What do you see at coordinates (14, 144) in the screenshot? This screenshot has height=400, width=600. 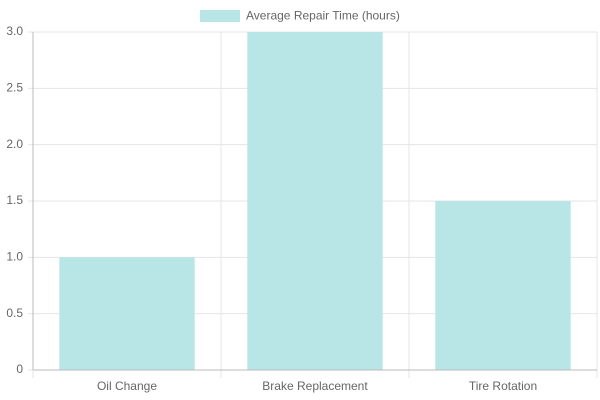 I see `y-tick-label: 2.0` at bounding box center [14, 144].